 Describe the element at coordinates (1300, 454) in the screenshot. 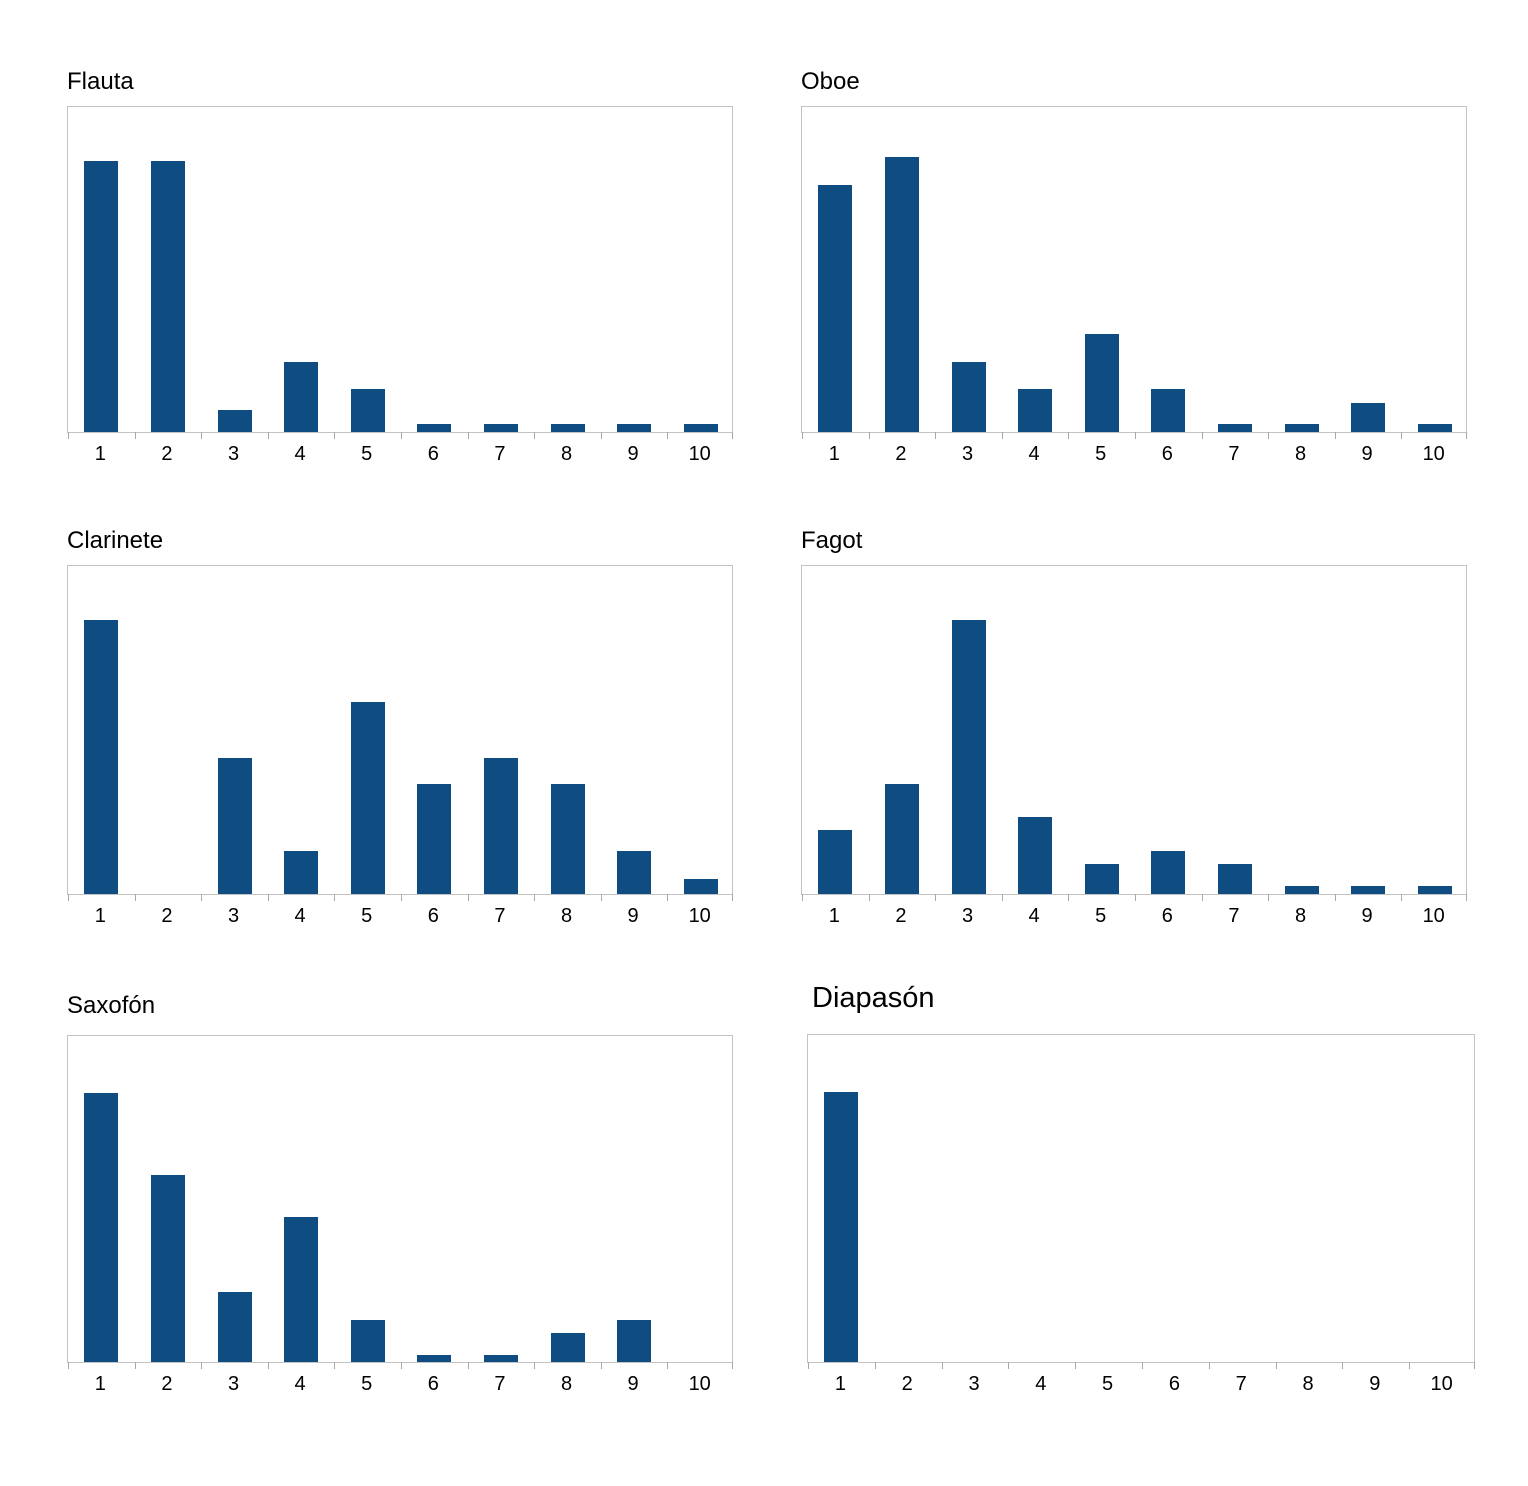

I see `x-tick-label: 8` at that location.